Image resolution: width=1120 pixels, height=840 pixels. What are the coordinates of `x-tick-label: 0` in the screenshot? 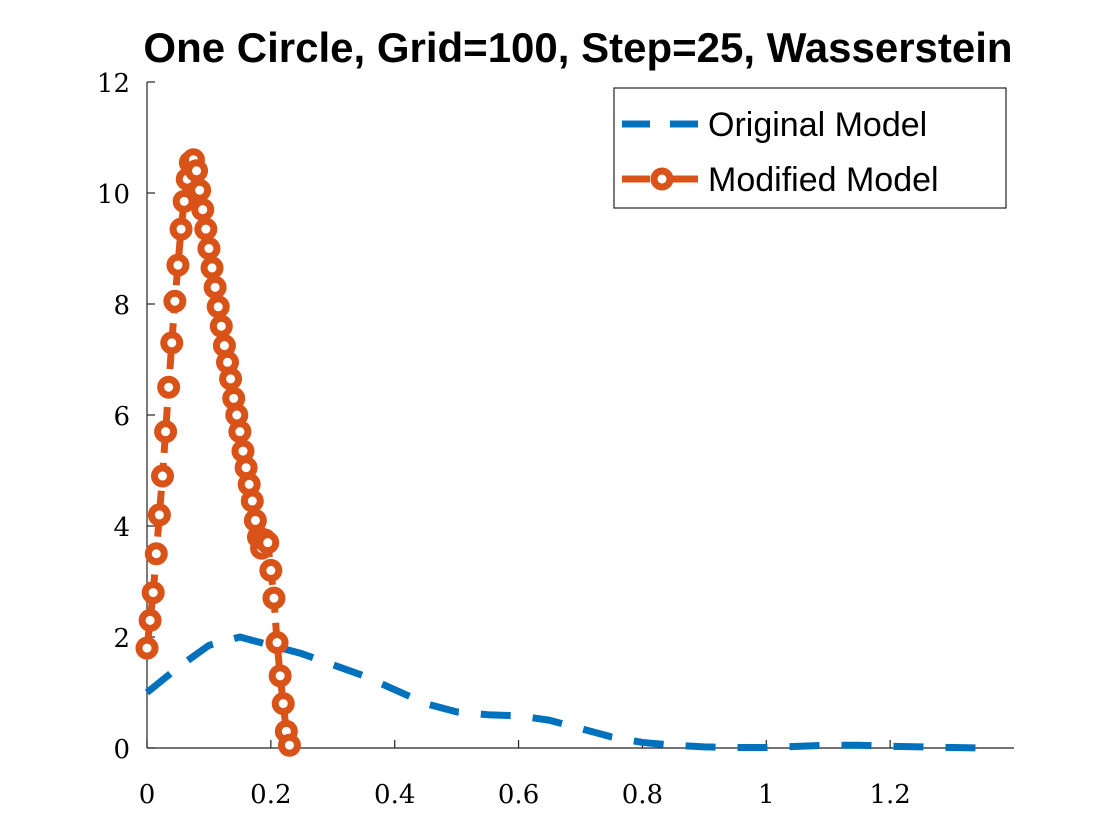 It's located at (147, 795).